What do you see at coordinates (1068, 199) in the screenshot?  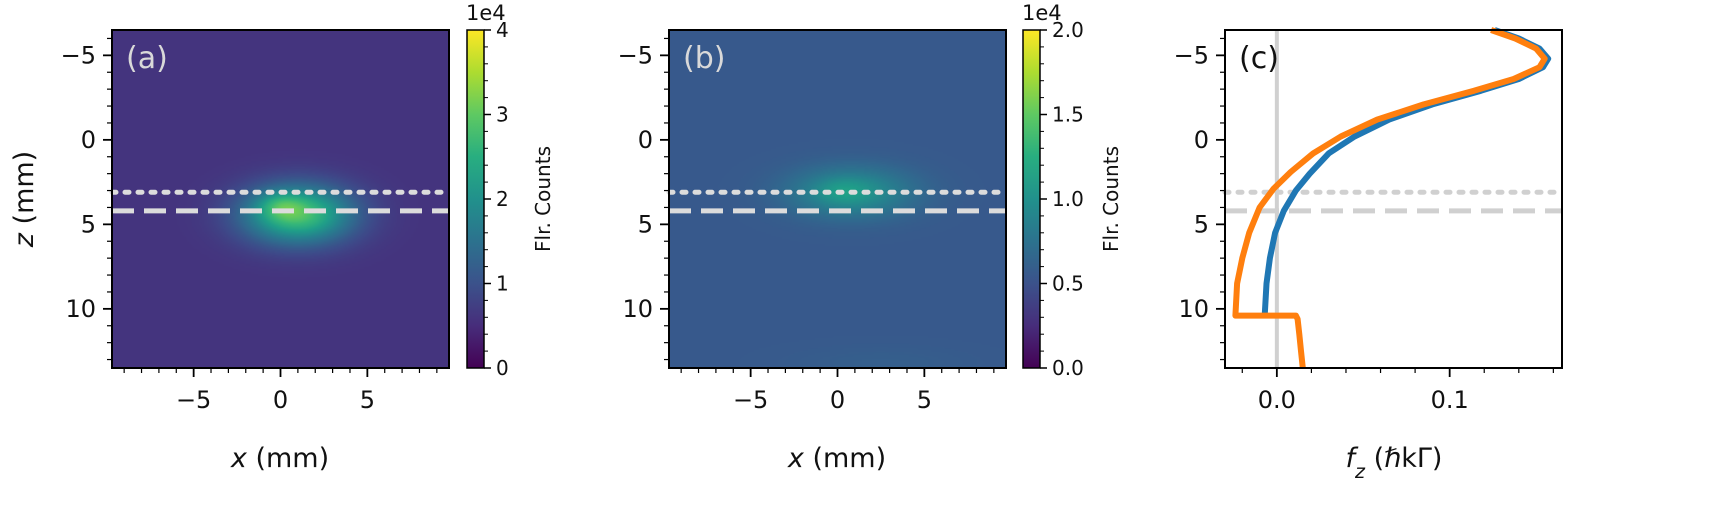 I see `colorbar-tick-label: 1.0` at bounding box center [1068, 199].